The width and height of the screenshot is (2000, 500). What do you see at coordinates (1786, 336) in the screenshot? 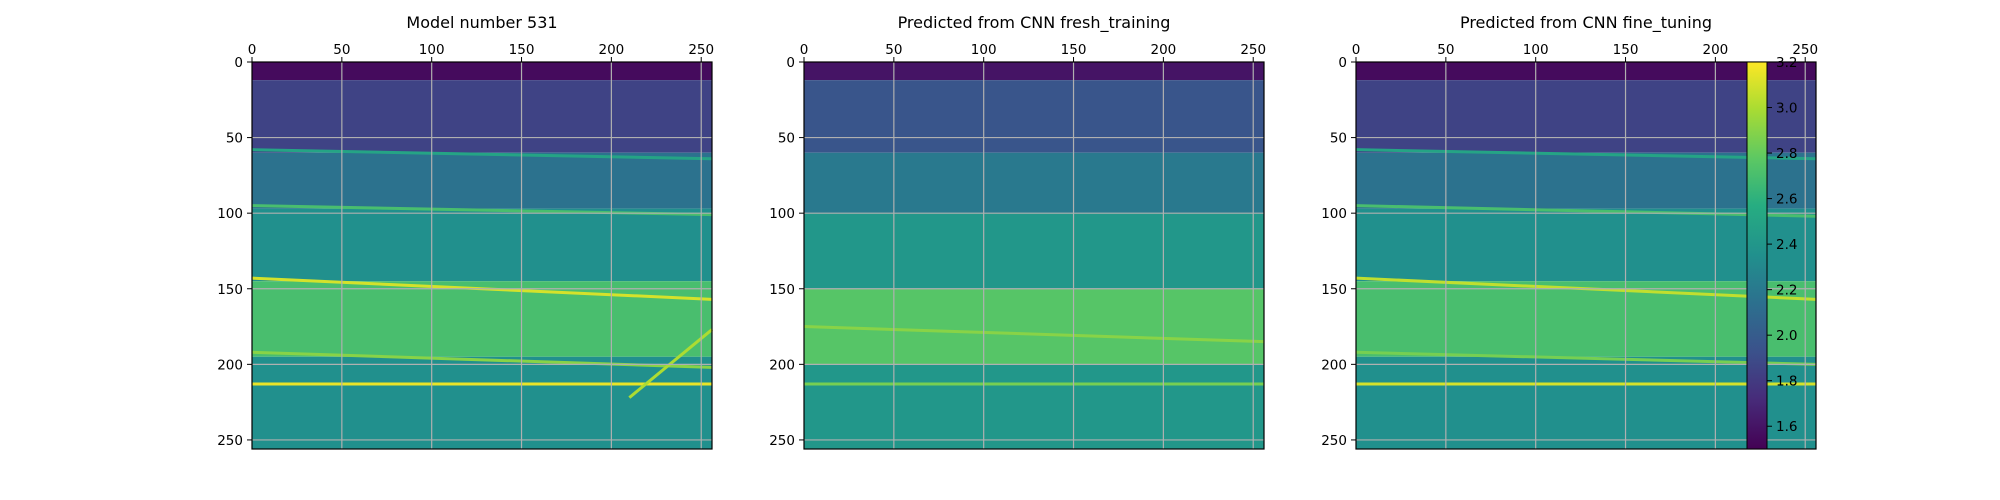
I see `colorbar-tick-label: 2.0` at bounding box center [1786, 336].